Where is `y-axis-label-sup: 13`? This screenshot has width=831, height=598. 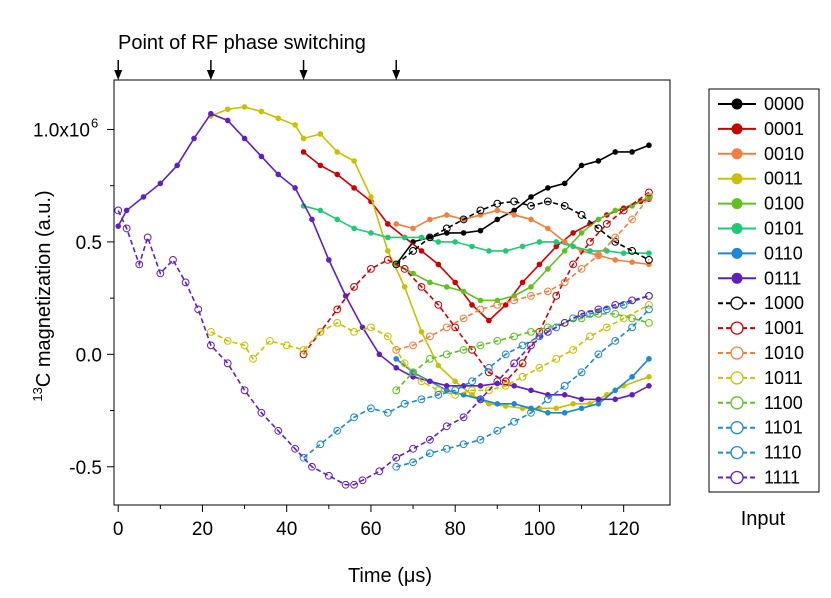 y-axis-label-sup: 13 is located at coordinates (37, 394).